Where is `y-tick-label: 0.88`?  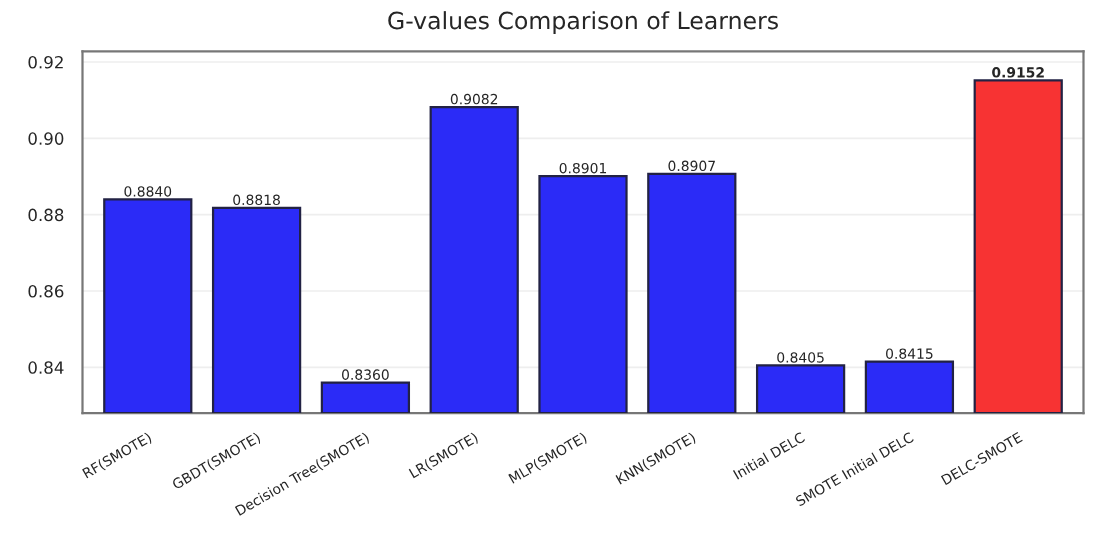 y-tick-label: 0.88 is located at coordinates (46, 215).